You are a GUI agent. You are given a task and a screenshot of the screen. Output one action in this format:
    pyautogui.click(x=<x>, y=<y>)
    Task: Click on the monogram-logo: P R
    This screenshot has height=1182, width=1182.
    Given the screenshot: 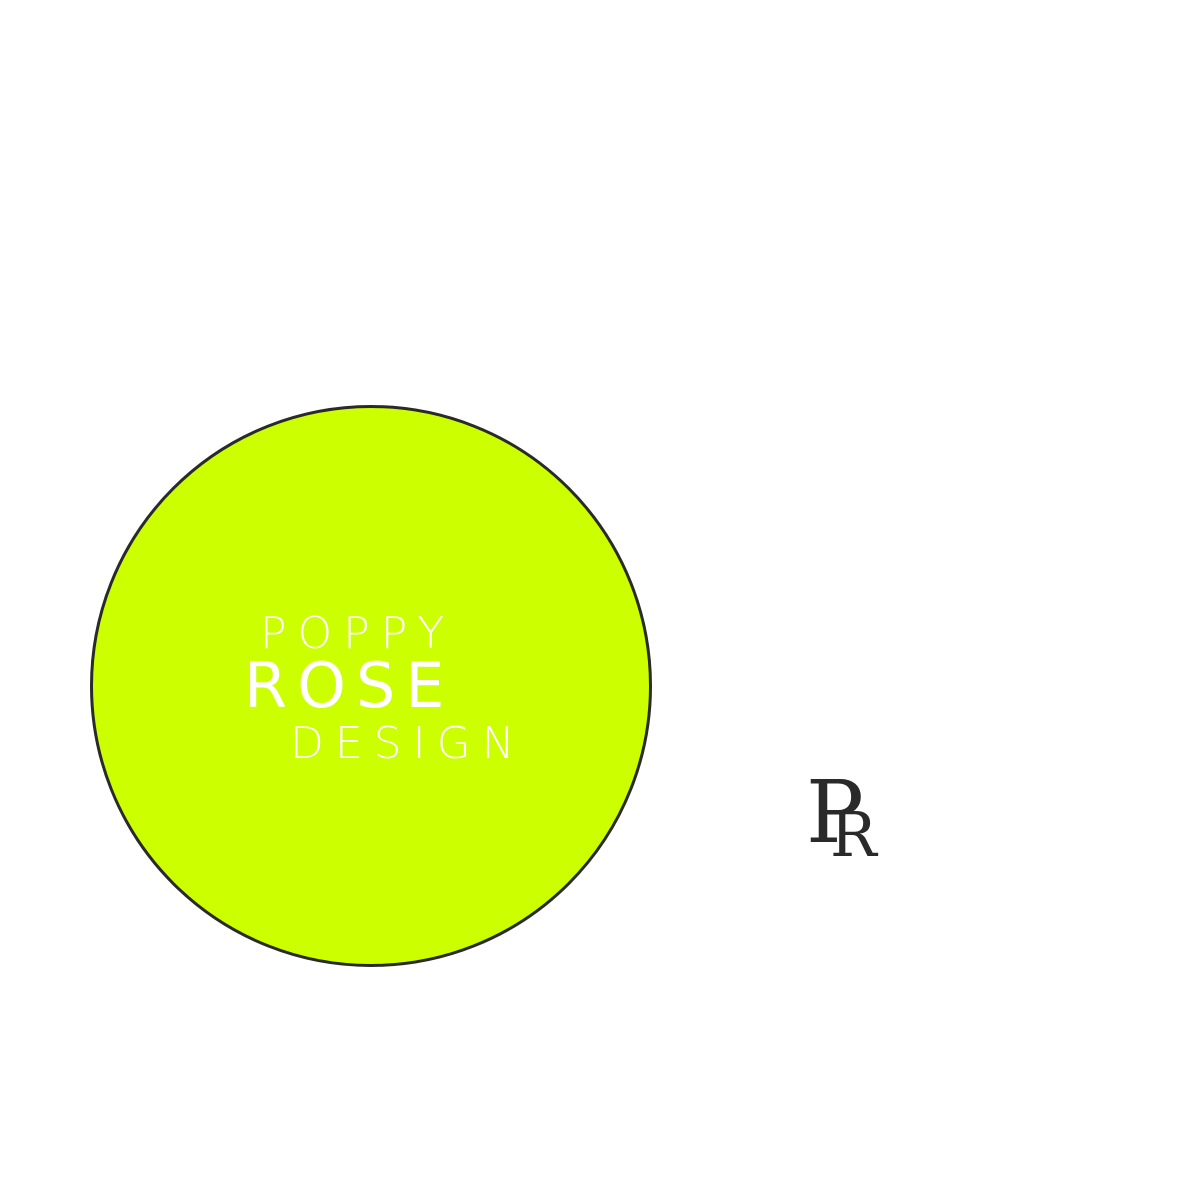 What is the action you would take?
    pyautogui.click(x=845, y=830)
    